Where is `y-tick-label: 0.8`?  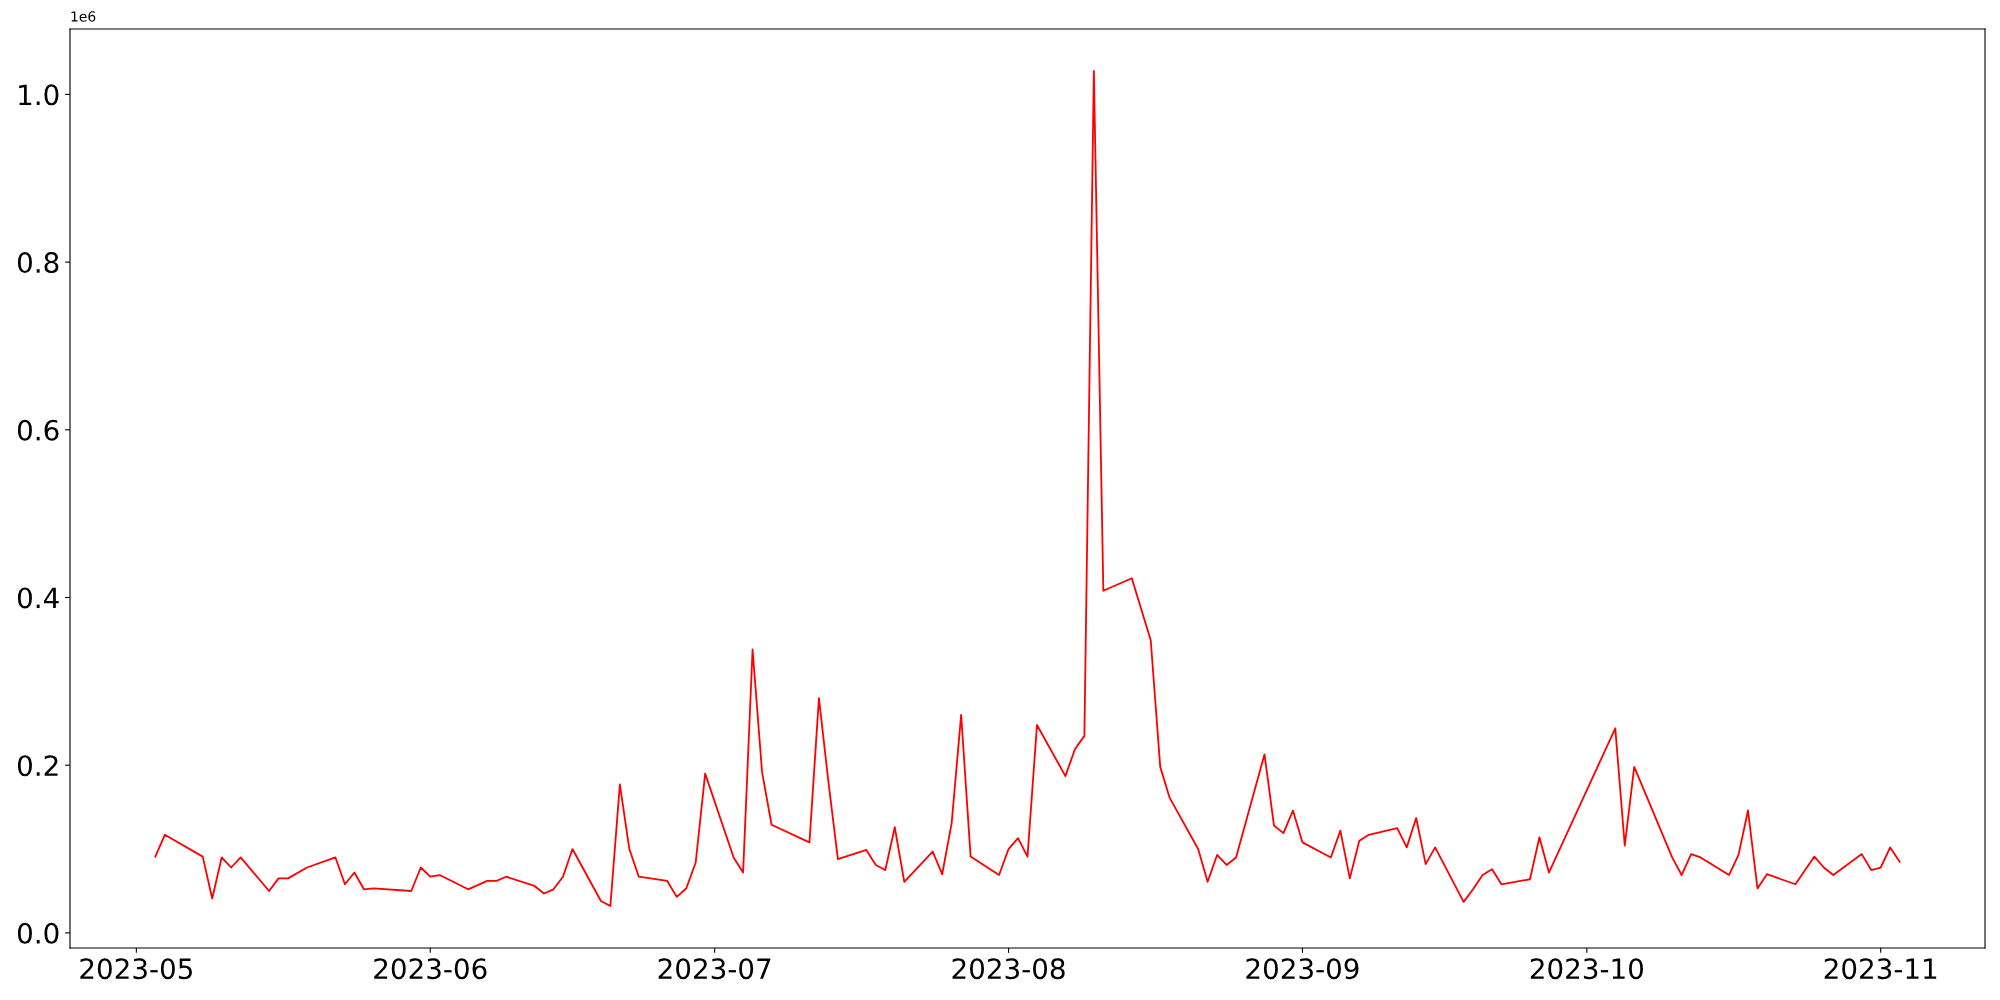
y-tick-label: 0.8 is located at coordinates (38, 263).